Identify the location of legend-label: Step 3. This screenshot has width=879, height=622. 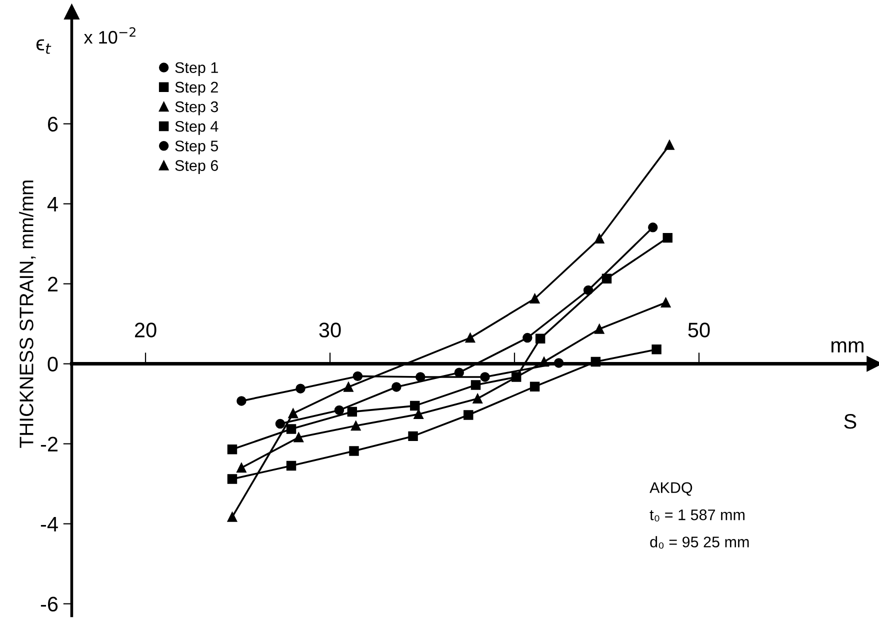
(196, 108).